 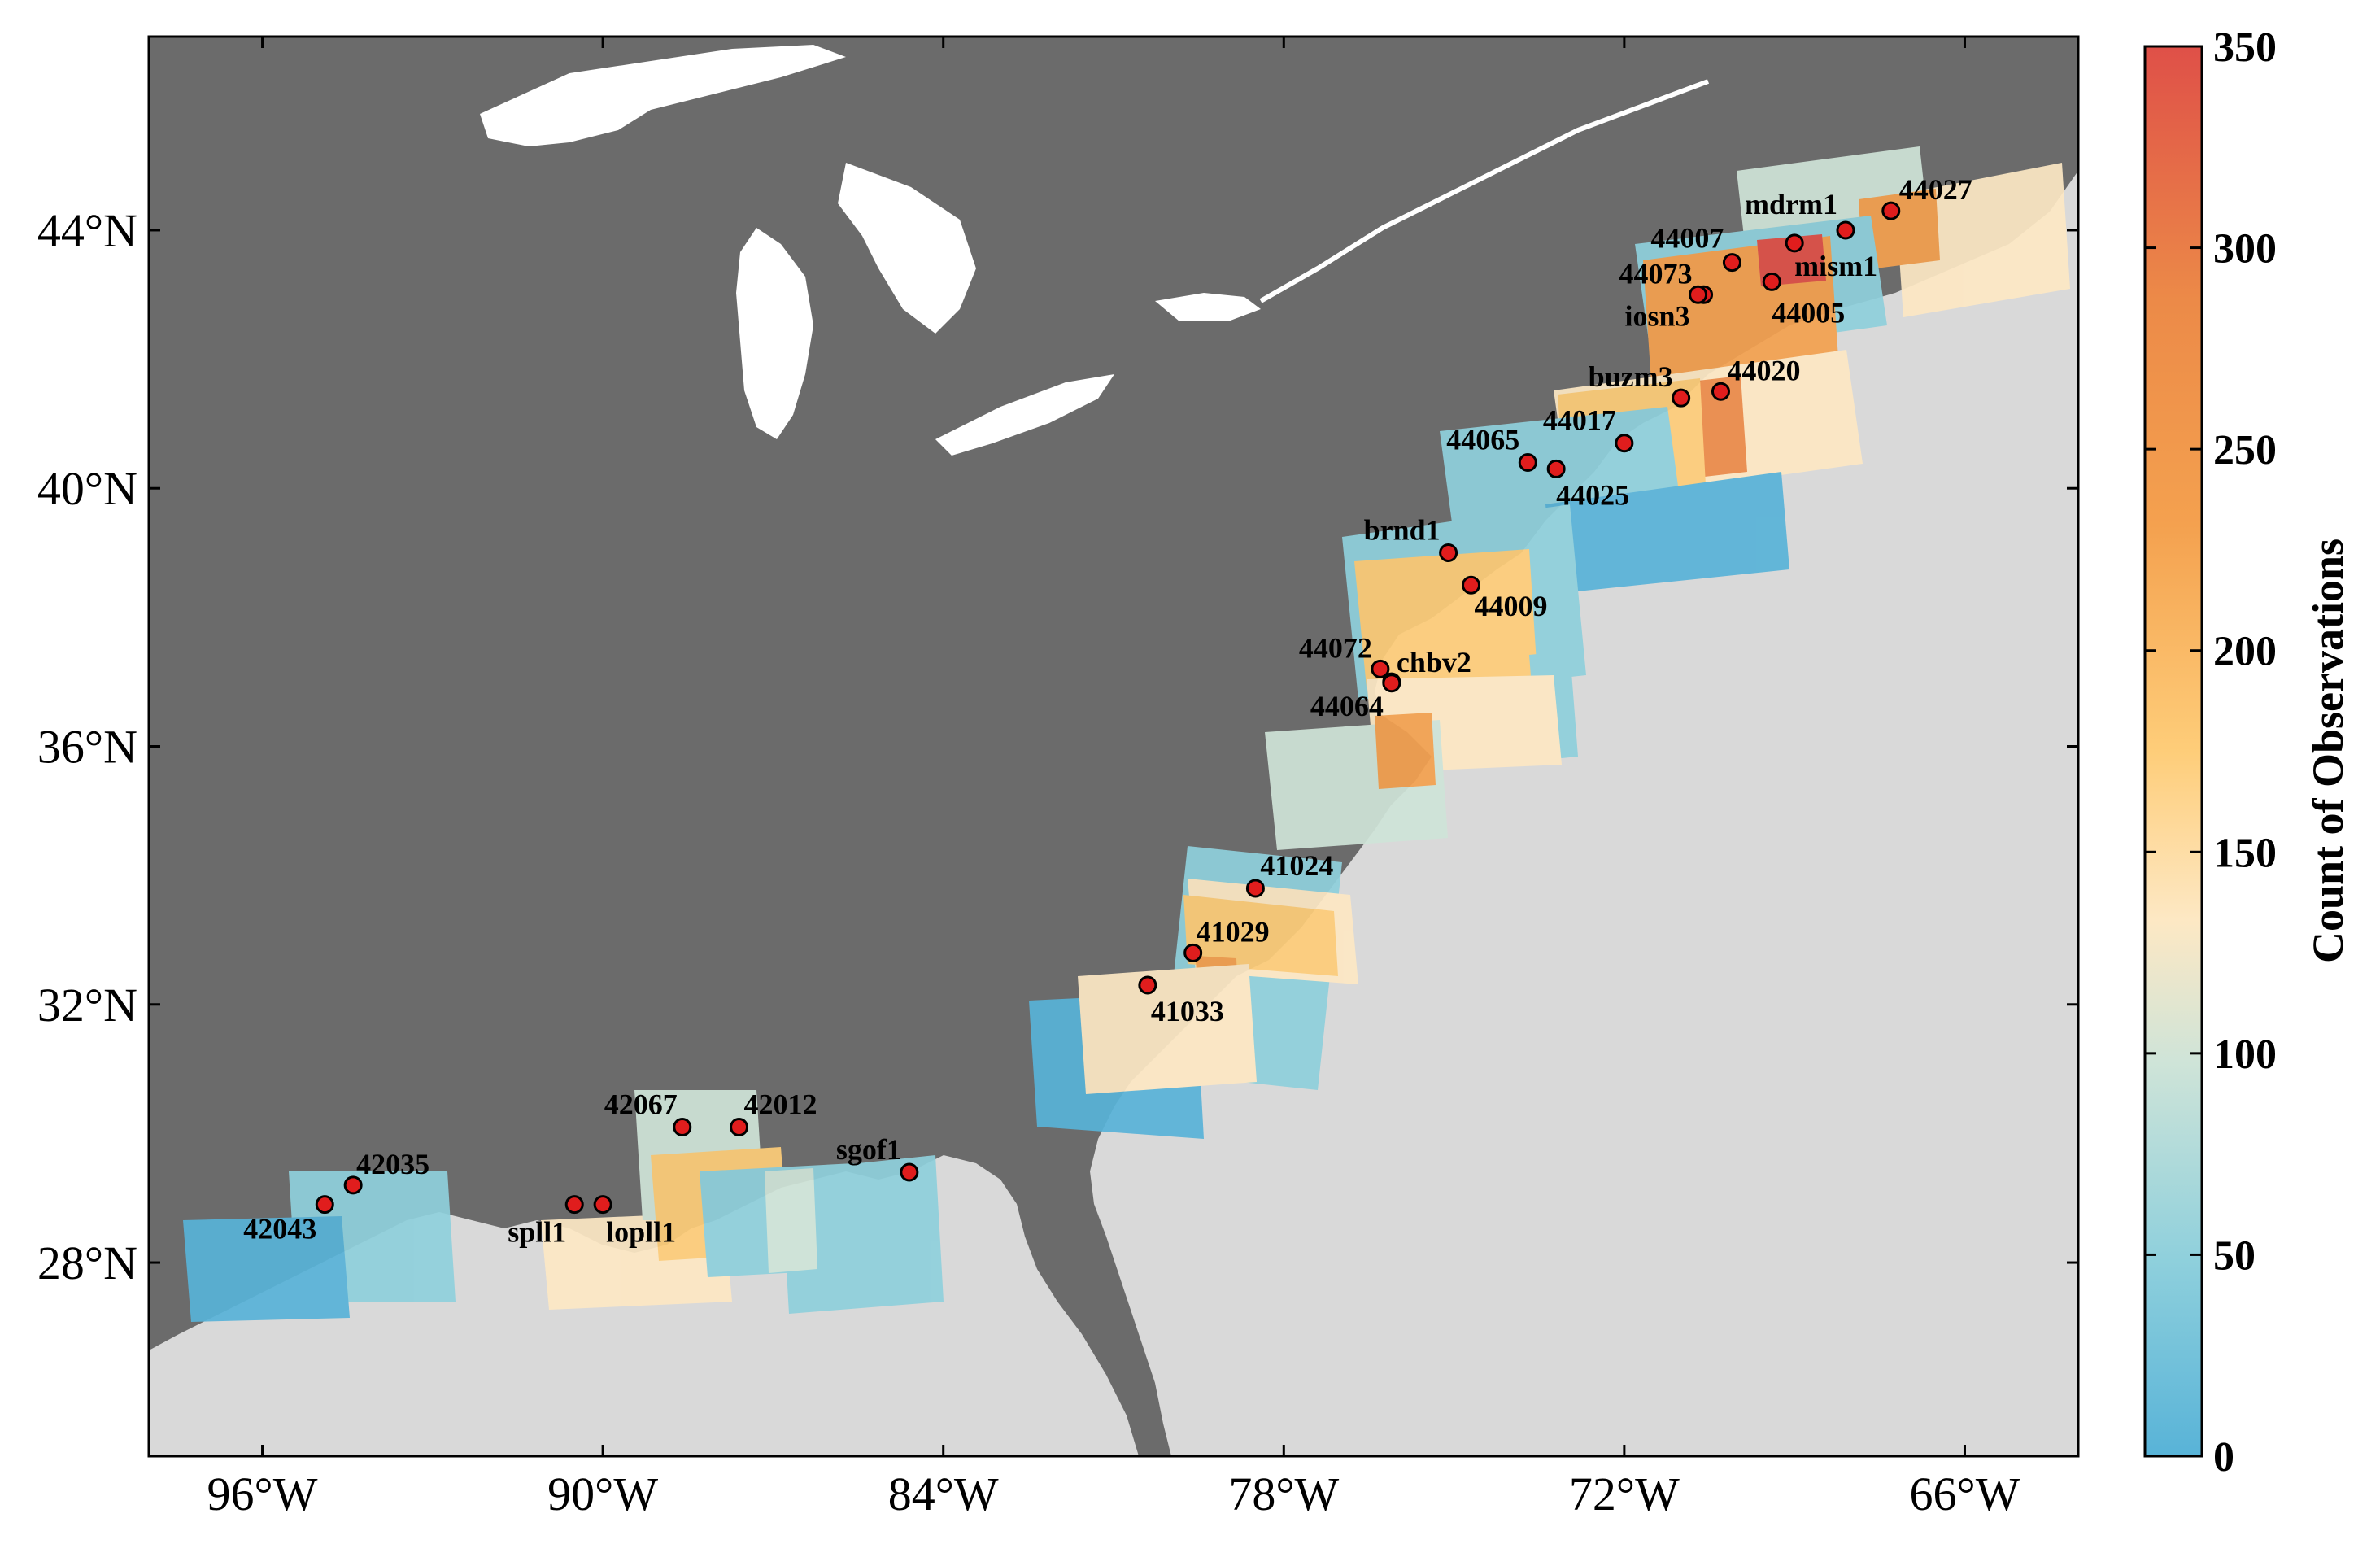 I want to click on colorbar-tick-label: 300, so click(x=2245, y=249).